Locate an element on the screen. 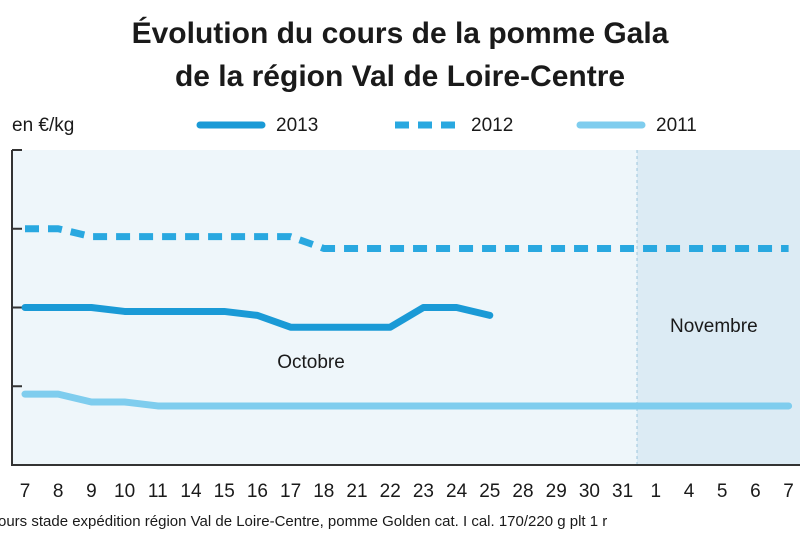 Image resolution: width=800 pixels, height=550 pixels. annotation: Octobre is located at coordinates (311, 362).